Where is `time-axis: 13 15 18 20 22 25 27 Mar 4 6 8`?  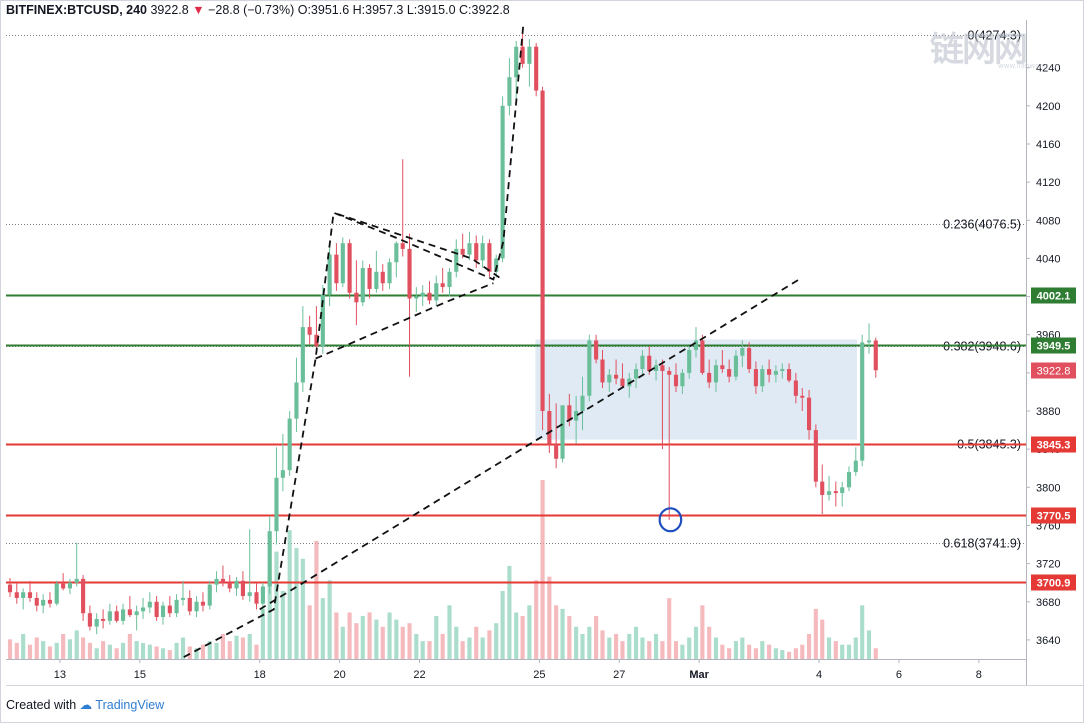
time-axis: 13 15 18 20 22 25 27 Mar 4 6 8 is located at coordinates (518, 670).